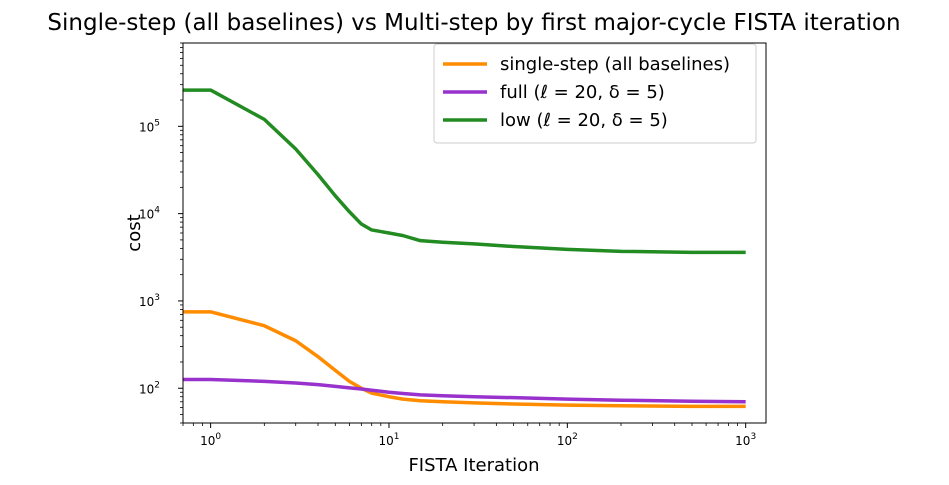  Describe the element at coordinates (469, 435) in the screenshot. I see `x-axis-ticks: 10⁰ 10¹ 10² 10³` at that location.